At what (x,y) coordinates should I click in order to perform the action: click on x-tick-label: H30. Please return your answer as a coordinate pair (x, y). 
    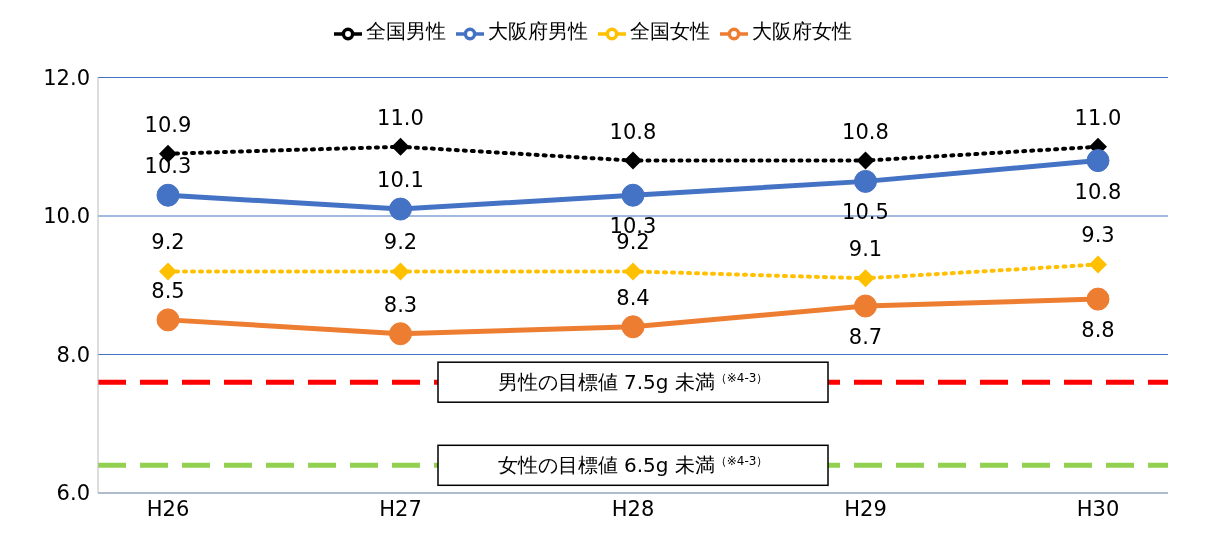
    Looking at the image, I should click on (1098, 508).